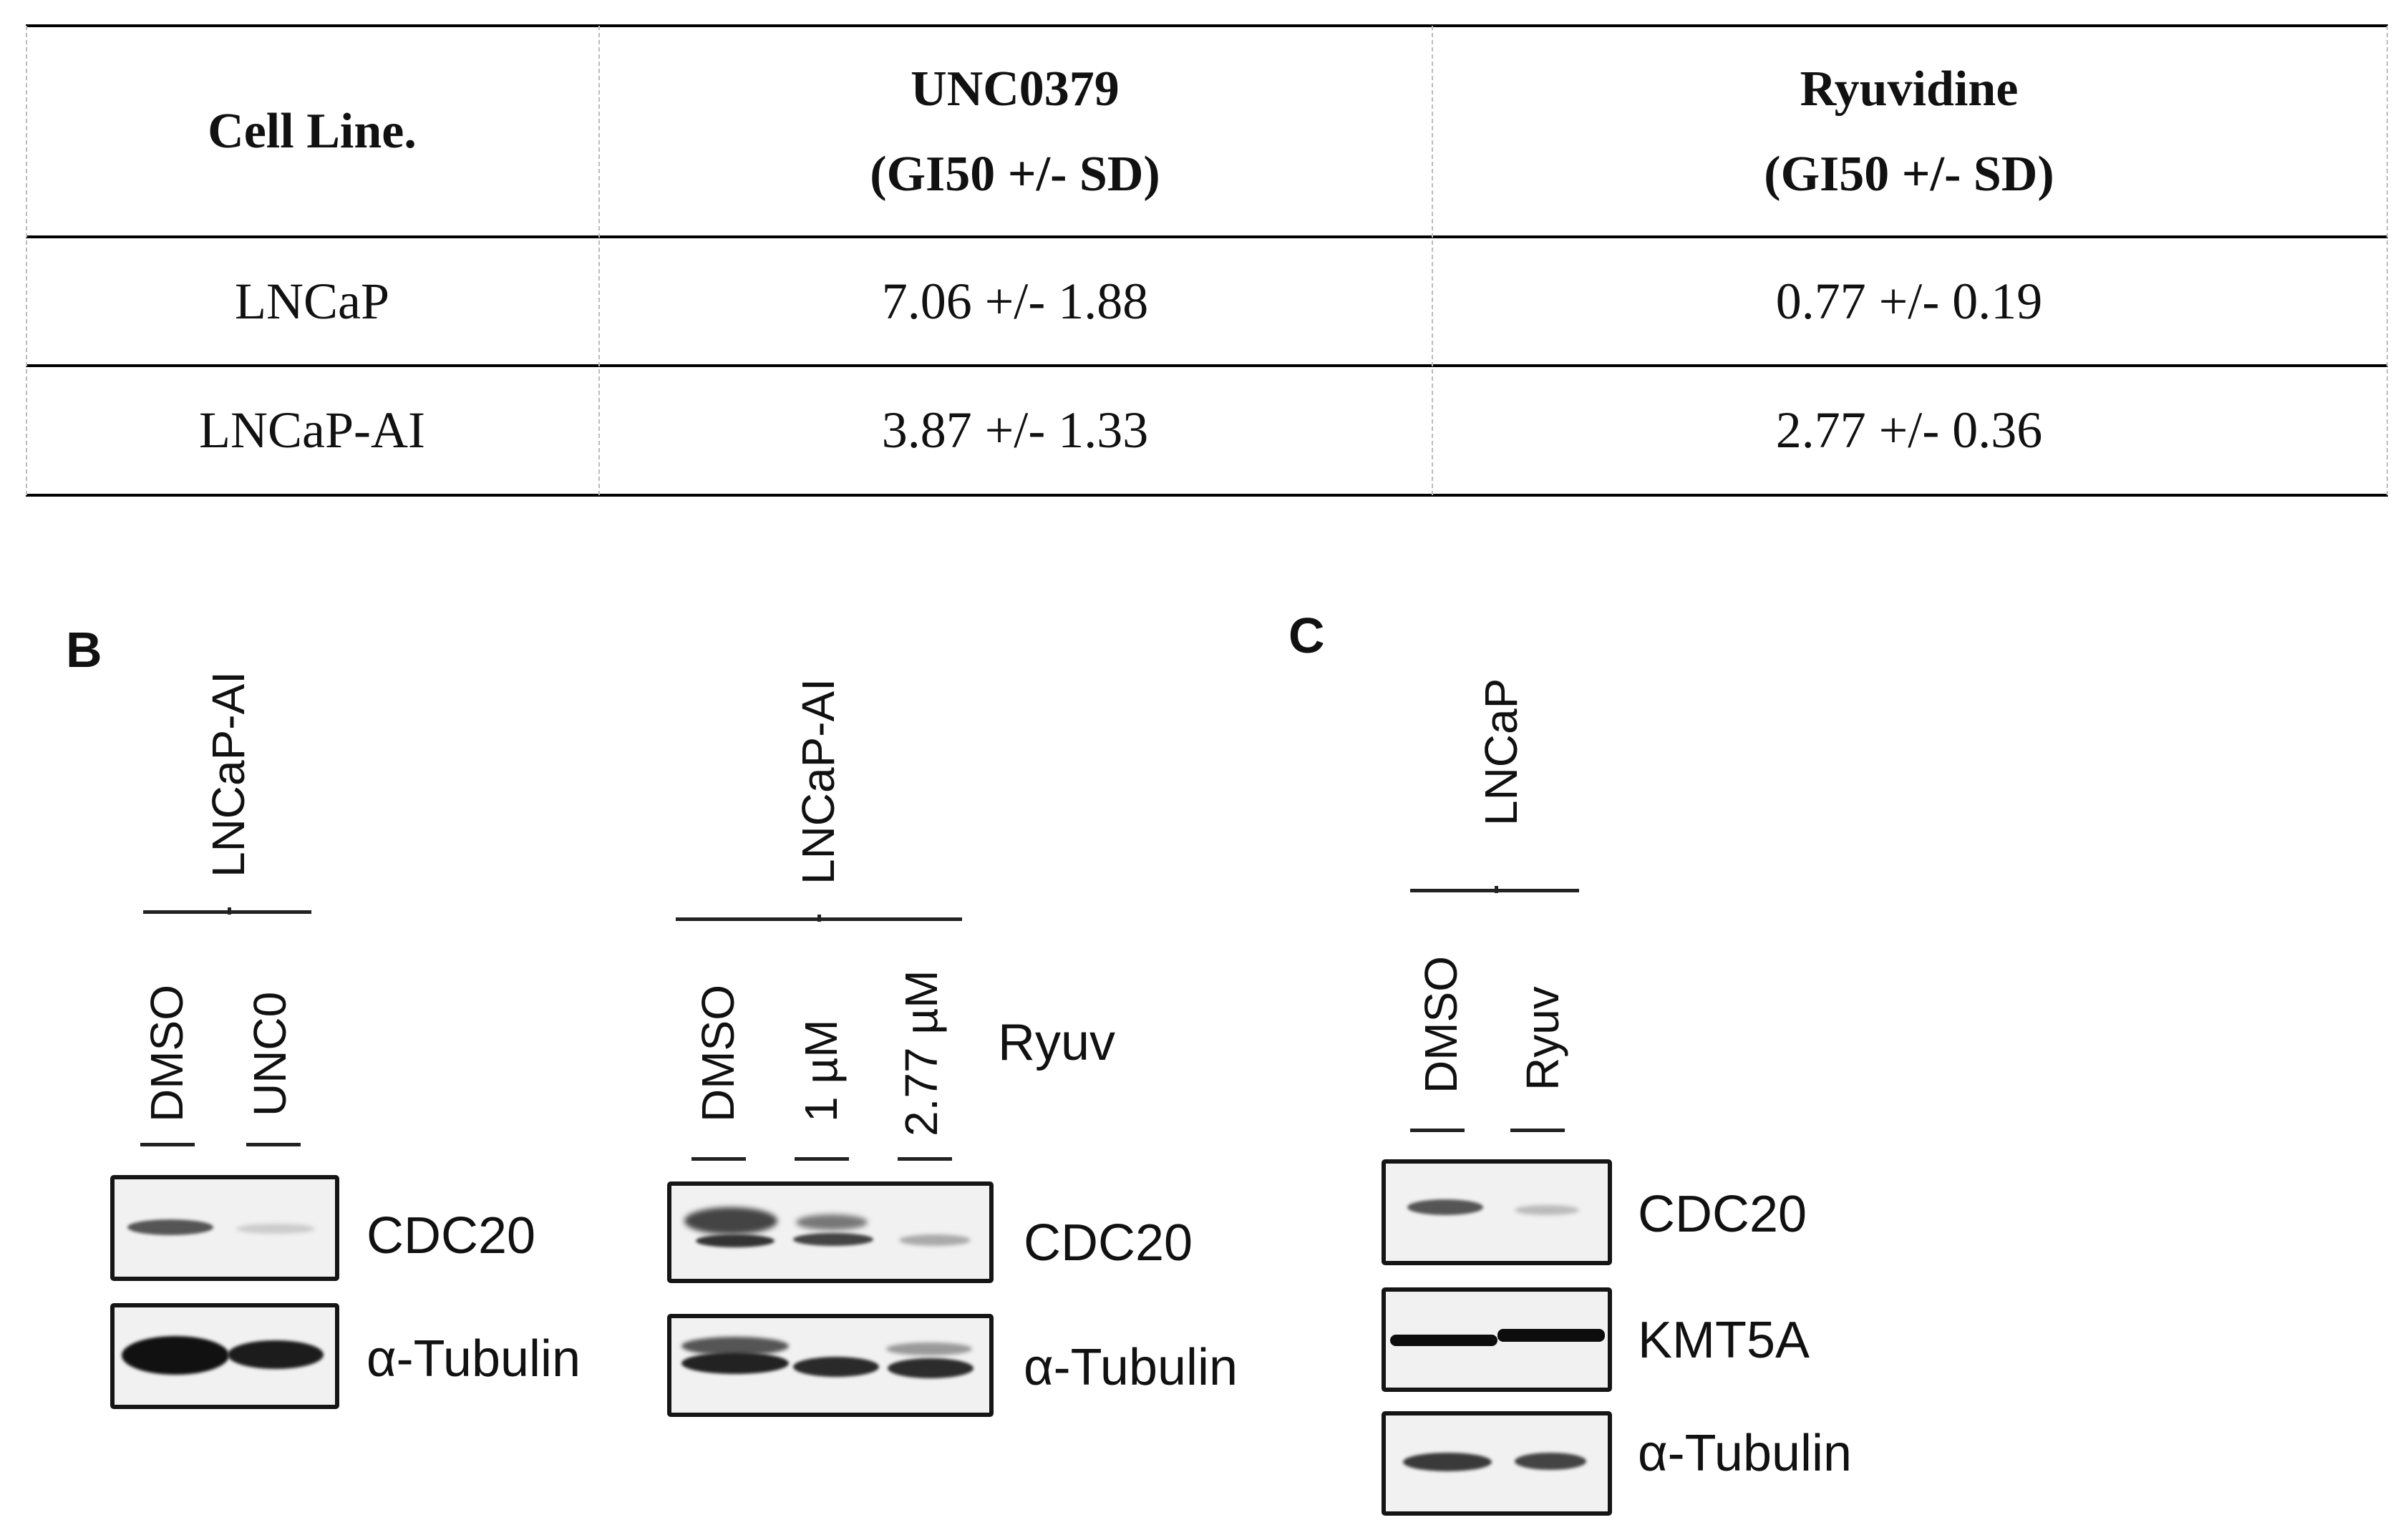  What do you see at coordinates (1057, 1042) in the screenshot?
I see `treatment-label: Ryuv` at bounding box center [1057, 1042].